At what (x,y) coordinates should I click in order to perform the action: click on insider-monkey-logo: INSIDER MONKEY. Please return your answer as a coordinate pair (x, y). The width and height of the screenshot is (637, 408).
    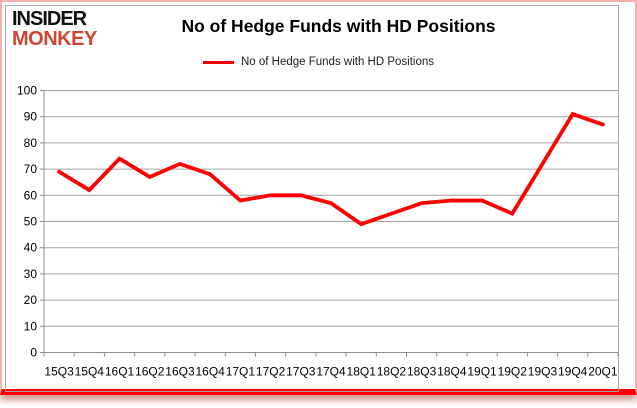
    Looking at the image, I should click on (54, 29).